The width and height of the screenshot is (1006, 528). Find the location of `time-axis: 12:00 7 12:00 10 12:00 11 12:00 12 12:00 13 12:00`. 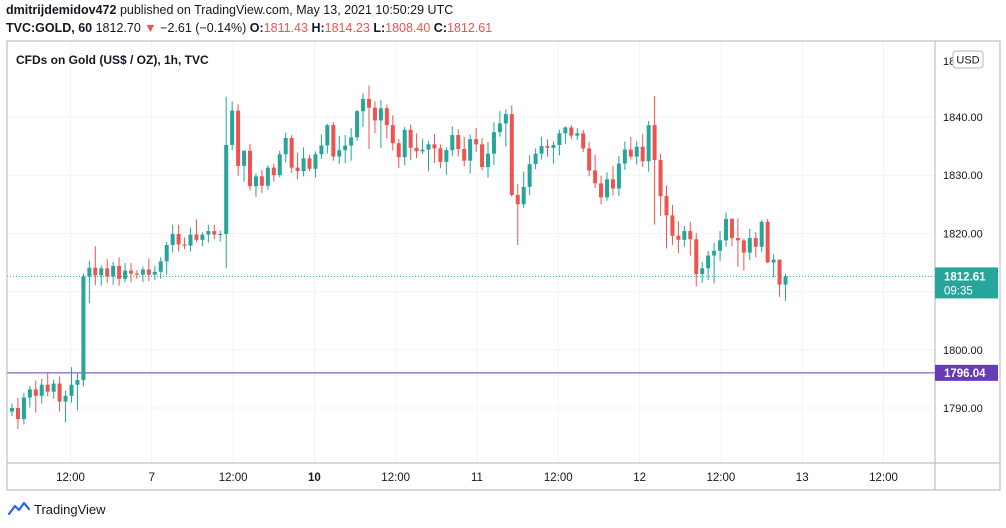

time-axis: 12:00 7 12:00 10 12:00 11 12:00 12 12:00 13 12:00 is located at coordinates (477, 478).